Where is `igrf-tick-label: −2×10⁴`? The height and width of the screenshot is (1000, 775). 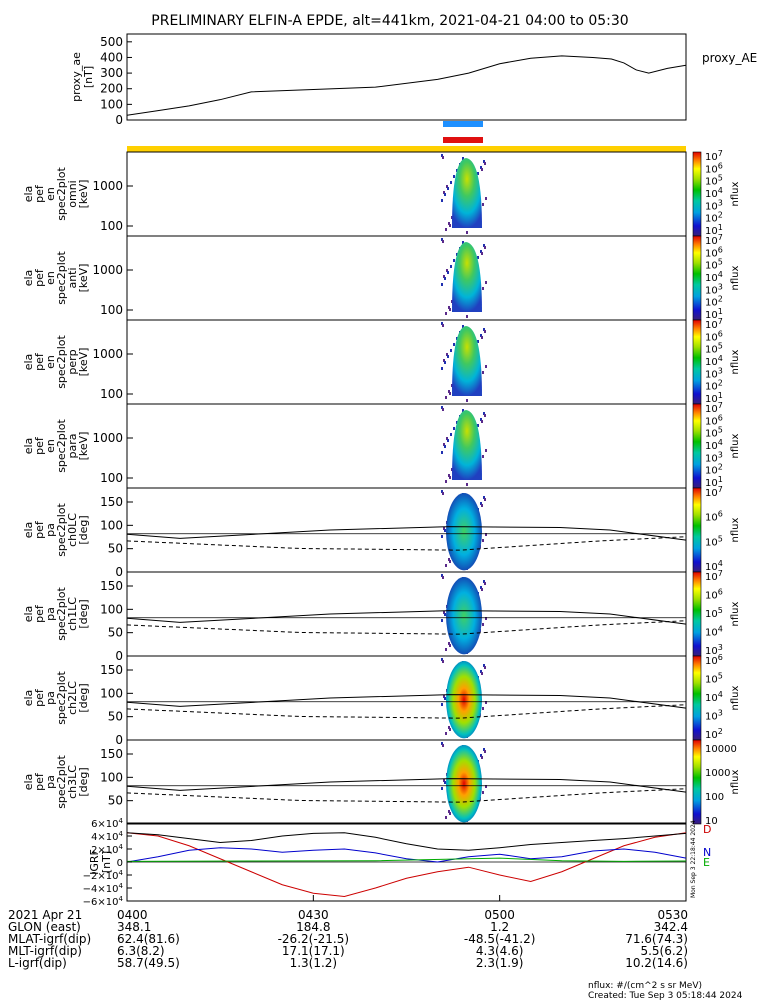
igrf-tick-label: −2×10⁴ is located at coordinates (103, 875).